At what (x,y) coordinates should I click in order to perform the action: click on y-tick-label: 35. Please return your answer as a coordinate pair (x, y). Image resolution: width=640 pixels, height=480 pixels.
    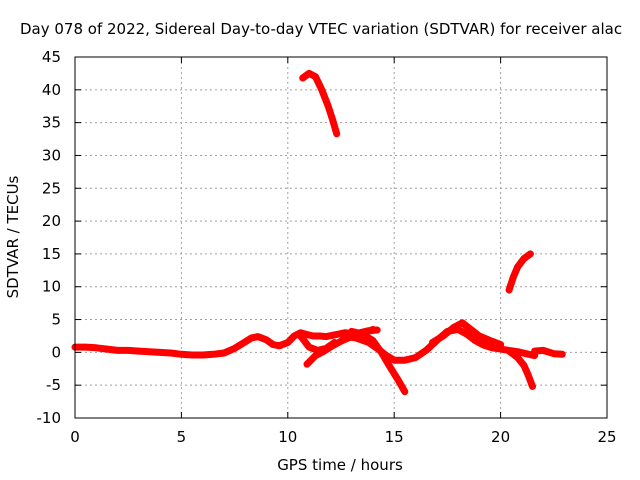
    Looking at the image, I should click on (51, 123).